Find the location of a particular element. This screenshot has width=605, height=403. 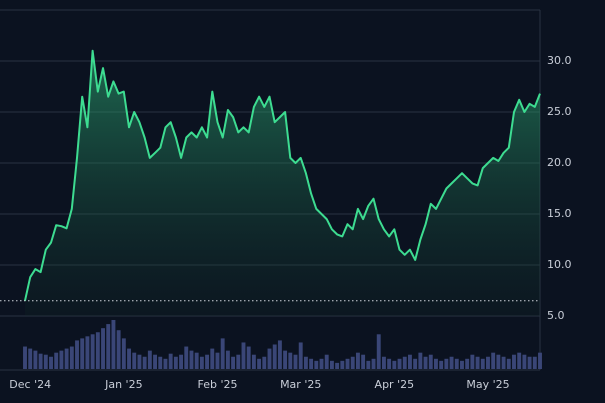

x-tick-label: May '25 is located at coordinates (487, 384).